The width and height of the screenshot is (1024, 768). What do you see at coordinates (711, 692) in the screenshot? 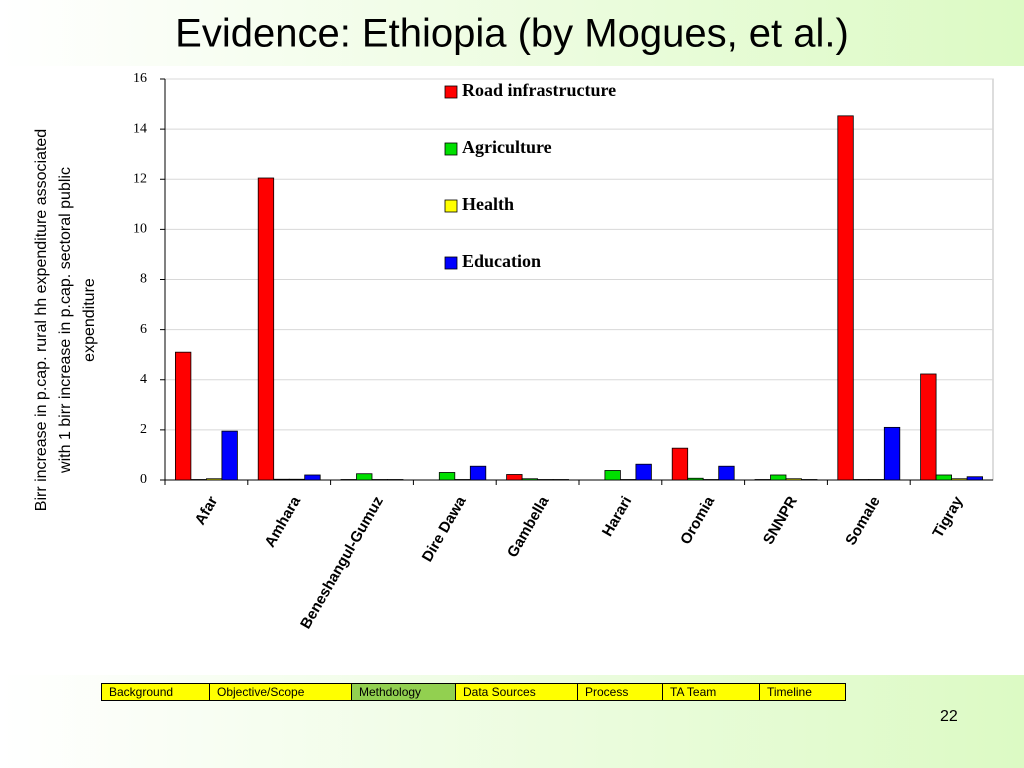
I see `nav-item: TA Team` at bounding box center [711, 692].